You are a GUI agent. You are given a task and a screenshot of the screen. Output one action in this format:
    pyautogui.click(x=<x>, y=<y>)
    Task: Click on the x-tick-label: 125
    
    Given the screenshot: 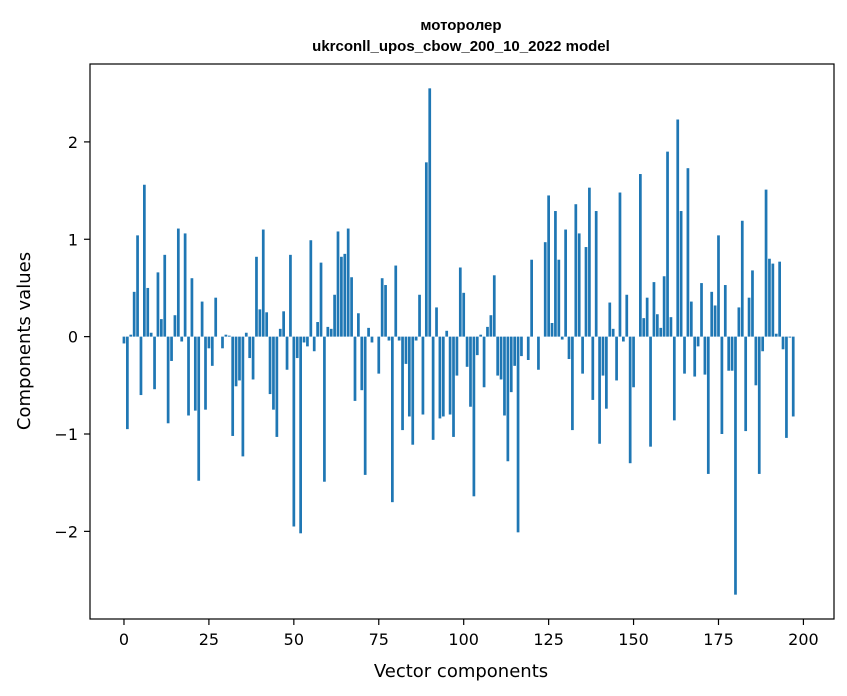 What is the action you would take?
    pyautogui.click(x=548, y=639)
    